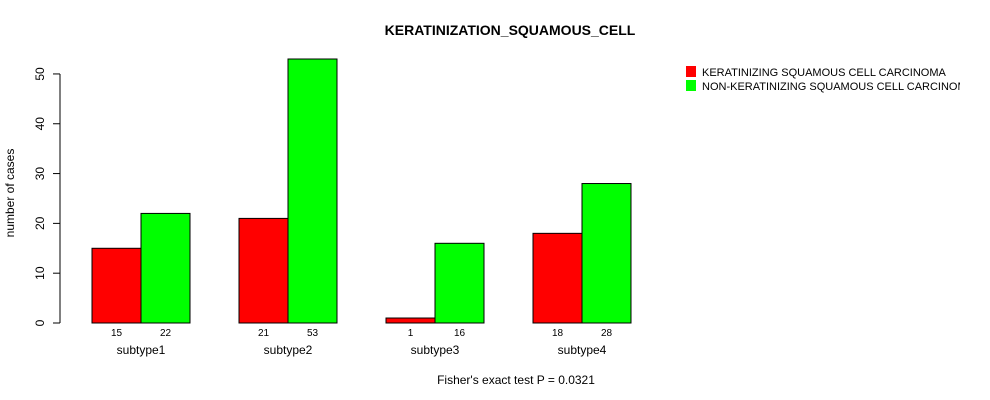  I want to click on category-label: subtype2, so click(288, 350).